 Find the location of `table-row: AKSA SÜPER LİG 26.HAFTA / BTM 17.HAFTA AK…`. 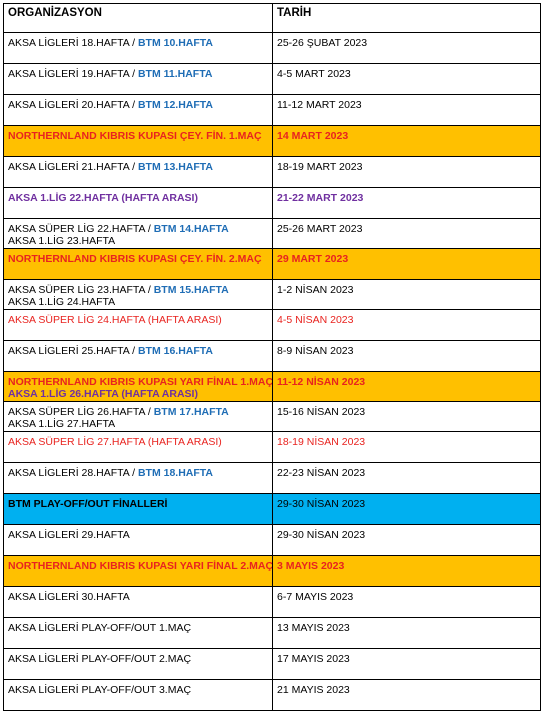

table-row: AKSA SÜPER LİG 26.HAFTA / BTM 17.HAFTA AK… is located at coordinates (272, 416).